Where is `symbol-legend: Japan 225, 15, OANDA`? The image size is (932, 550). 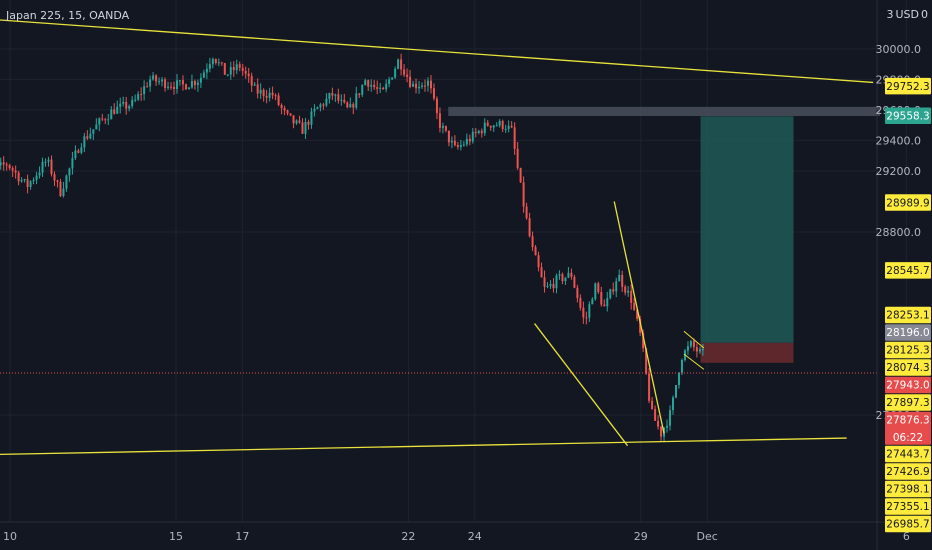 symbol-legend: Japan 225, 15, OANDA is located at coordinates (67, 15).